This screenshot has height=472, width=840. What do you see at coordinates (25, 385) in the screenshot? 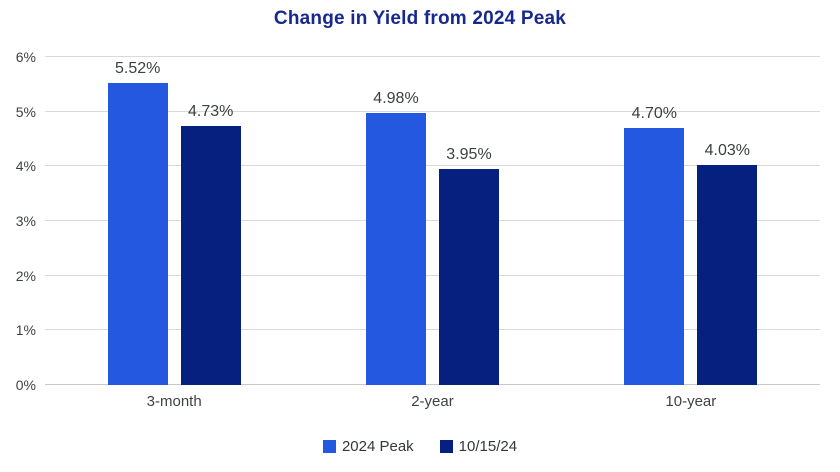
I see `y-tick-label-0: 0%` at bounding box center [25, 385].